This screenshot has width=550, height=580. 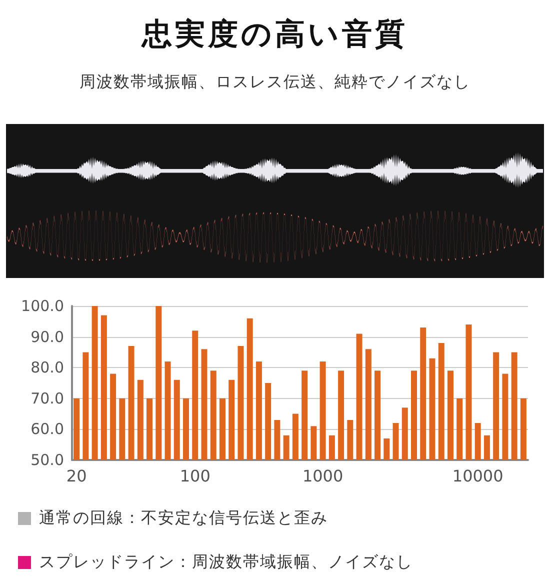 What do you see at coordinates (183, 518) in the screenshot?
I see `text: 通常の回線：不安定な信号伝送と歪み` at bounding box center [183, 518].